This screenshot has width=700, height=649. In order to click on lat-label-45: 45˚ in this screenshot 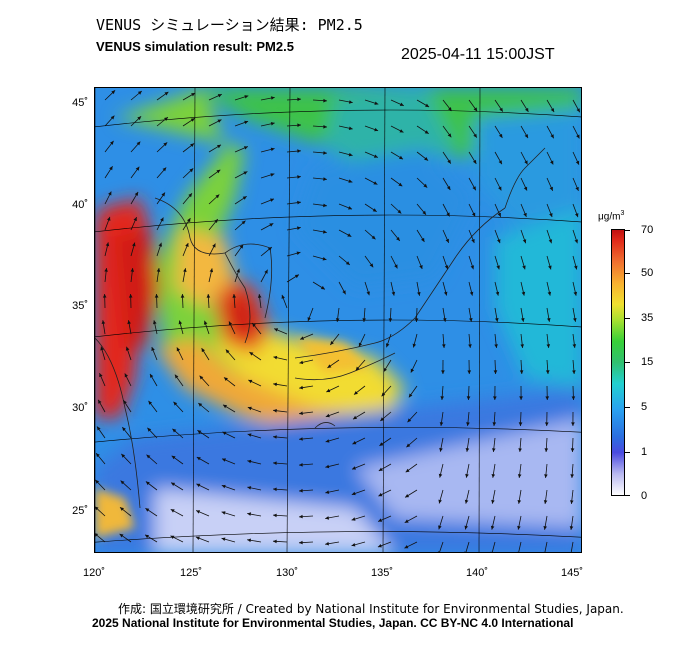, I will do `click(80, 103)`.